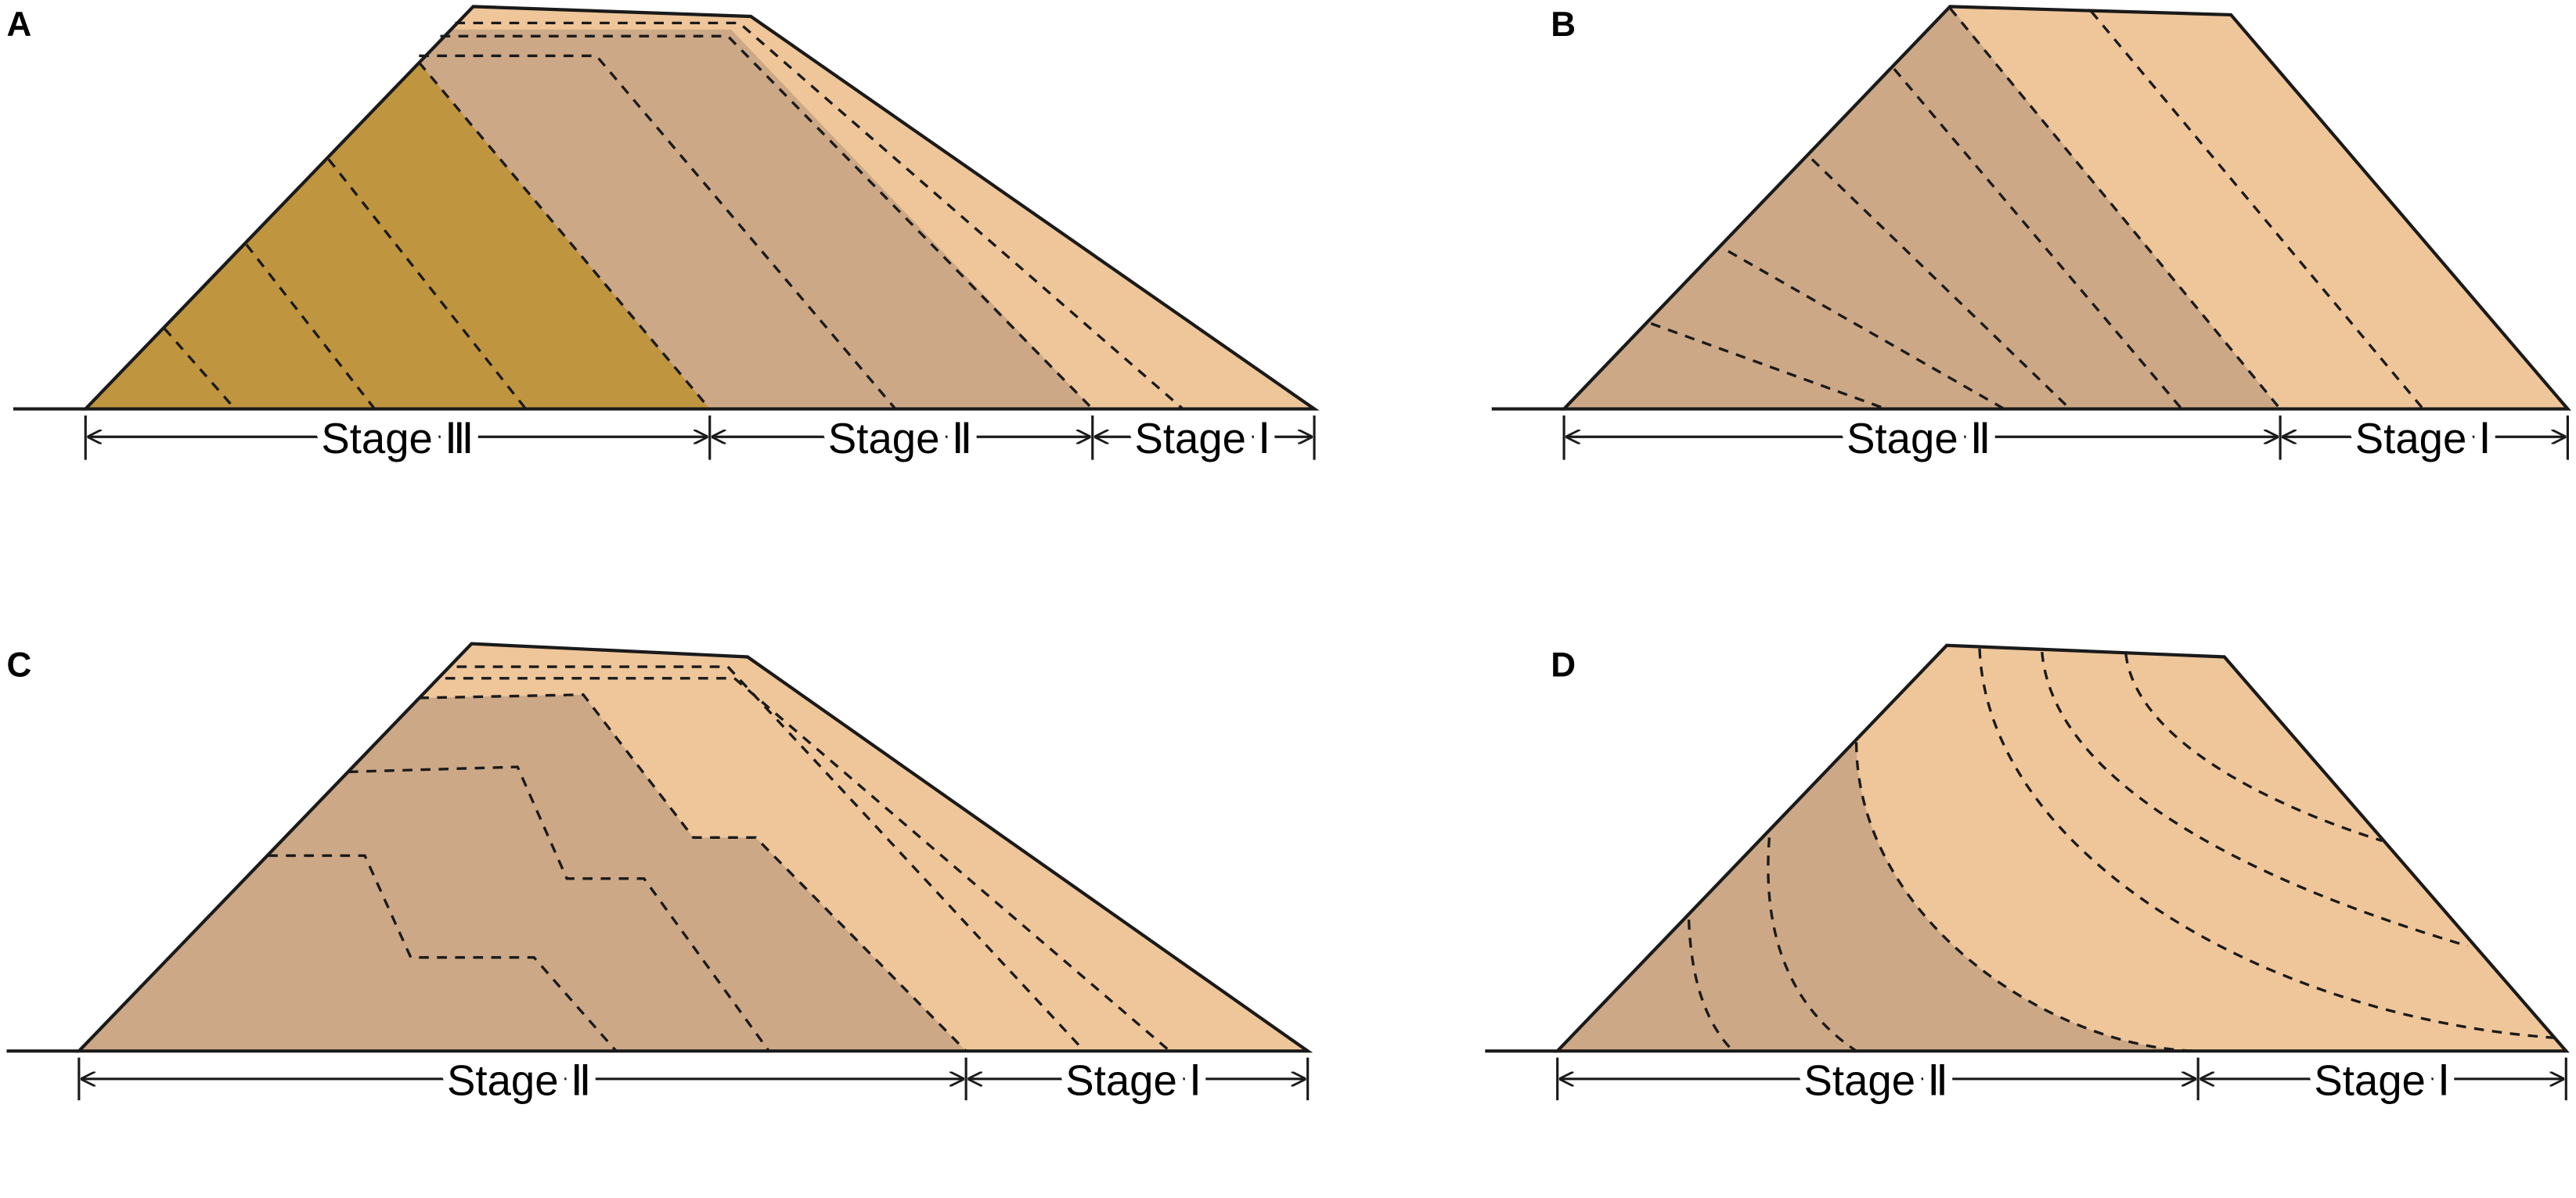 The image size is (2576, 1198). What do you see at coordinates (1563, 665) in the screenshot?
I see `panel-label: D` at bounding box center [1563, 665].